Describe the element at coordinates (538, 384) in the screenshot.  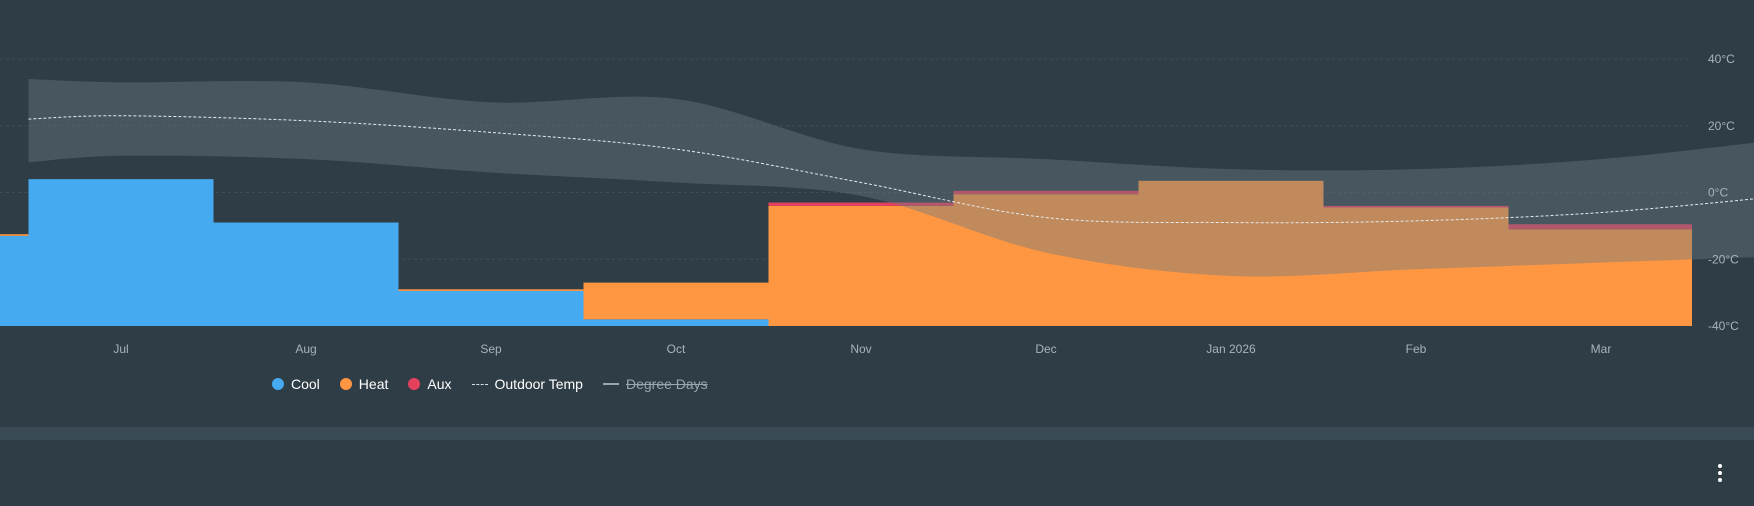
I see `legend-label-outdoor-temp: Outdoor Temp` at that location.